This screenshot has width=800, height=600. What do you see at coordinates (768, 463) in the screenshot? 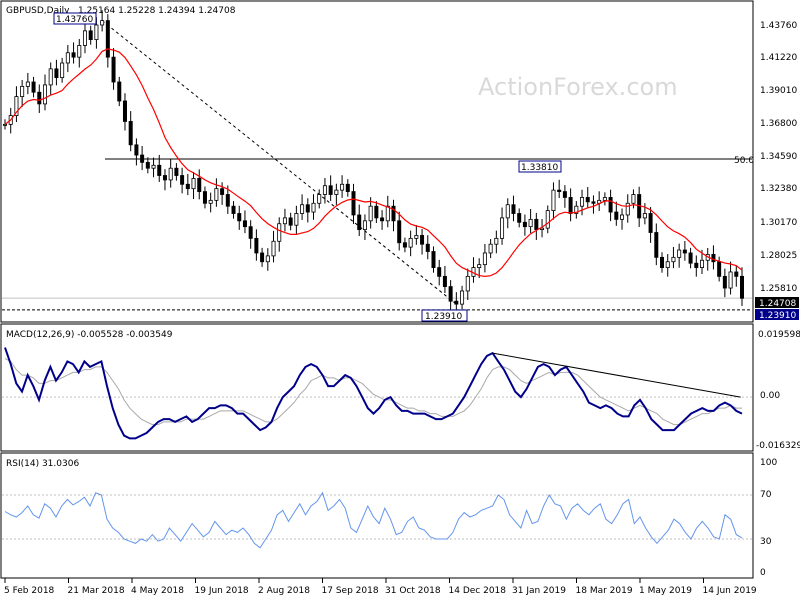
I see `rsi-tick: 100` at bounding box center [768, 463].